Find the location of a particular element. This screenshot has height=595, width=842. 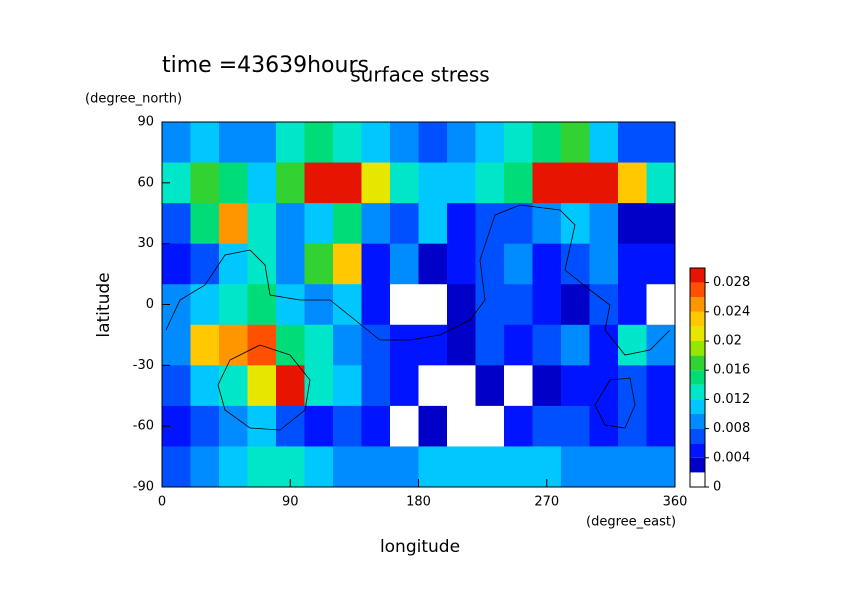

coastline is located at coordinates (264, 387).